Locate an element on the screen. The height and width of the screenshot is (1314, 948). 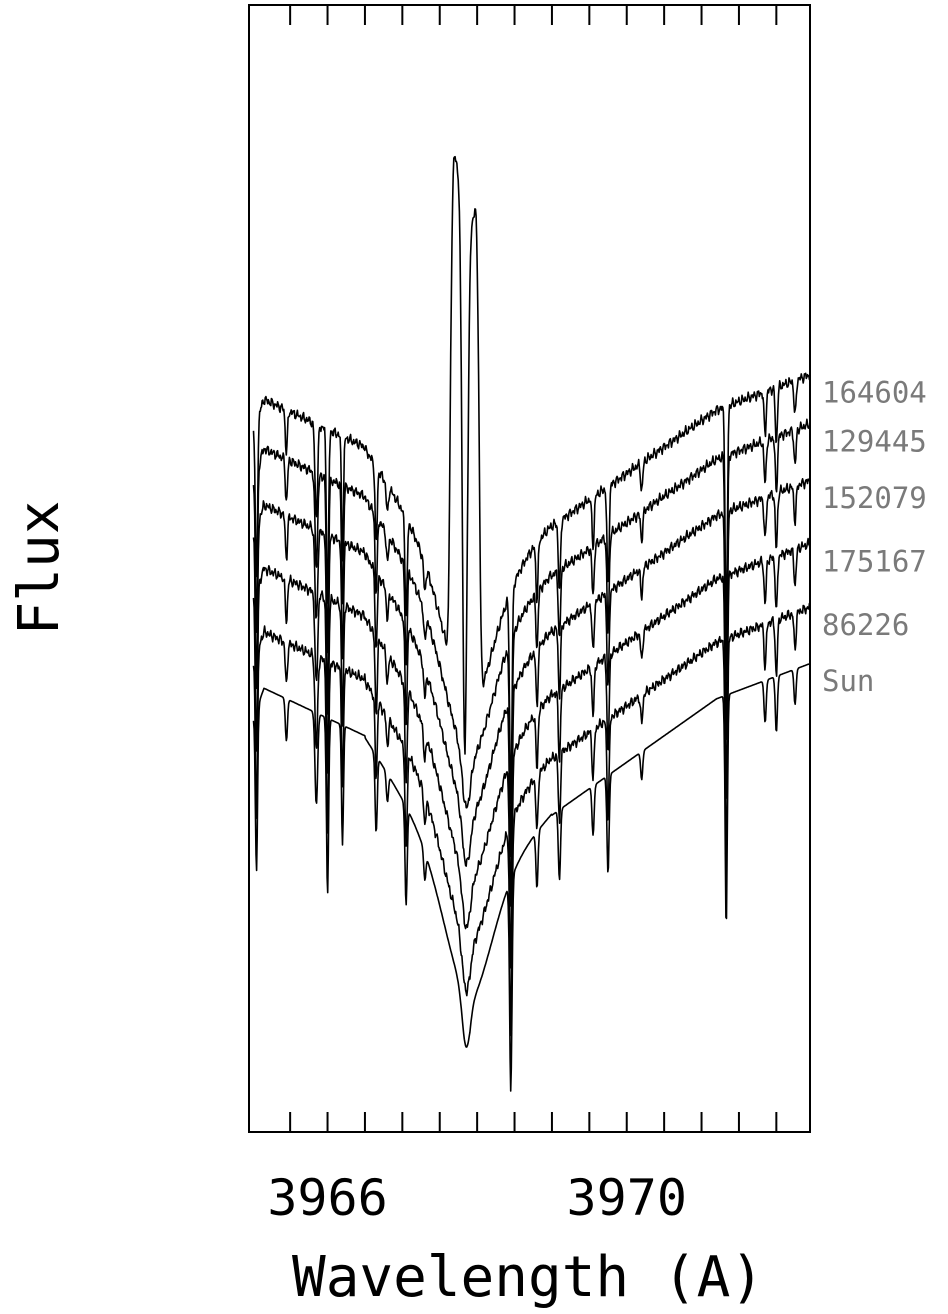
y-axis-label: Flux is located at coordinates (39, 568).